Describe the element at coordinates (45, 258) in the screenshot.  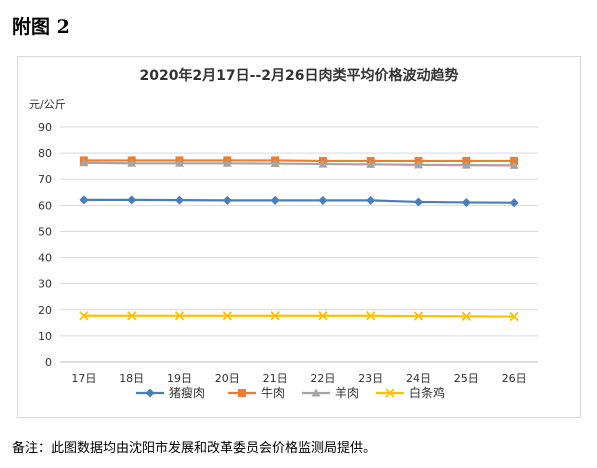
I see `y-tick-label: 40` at that location.